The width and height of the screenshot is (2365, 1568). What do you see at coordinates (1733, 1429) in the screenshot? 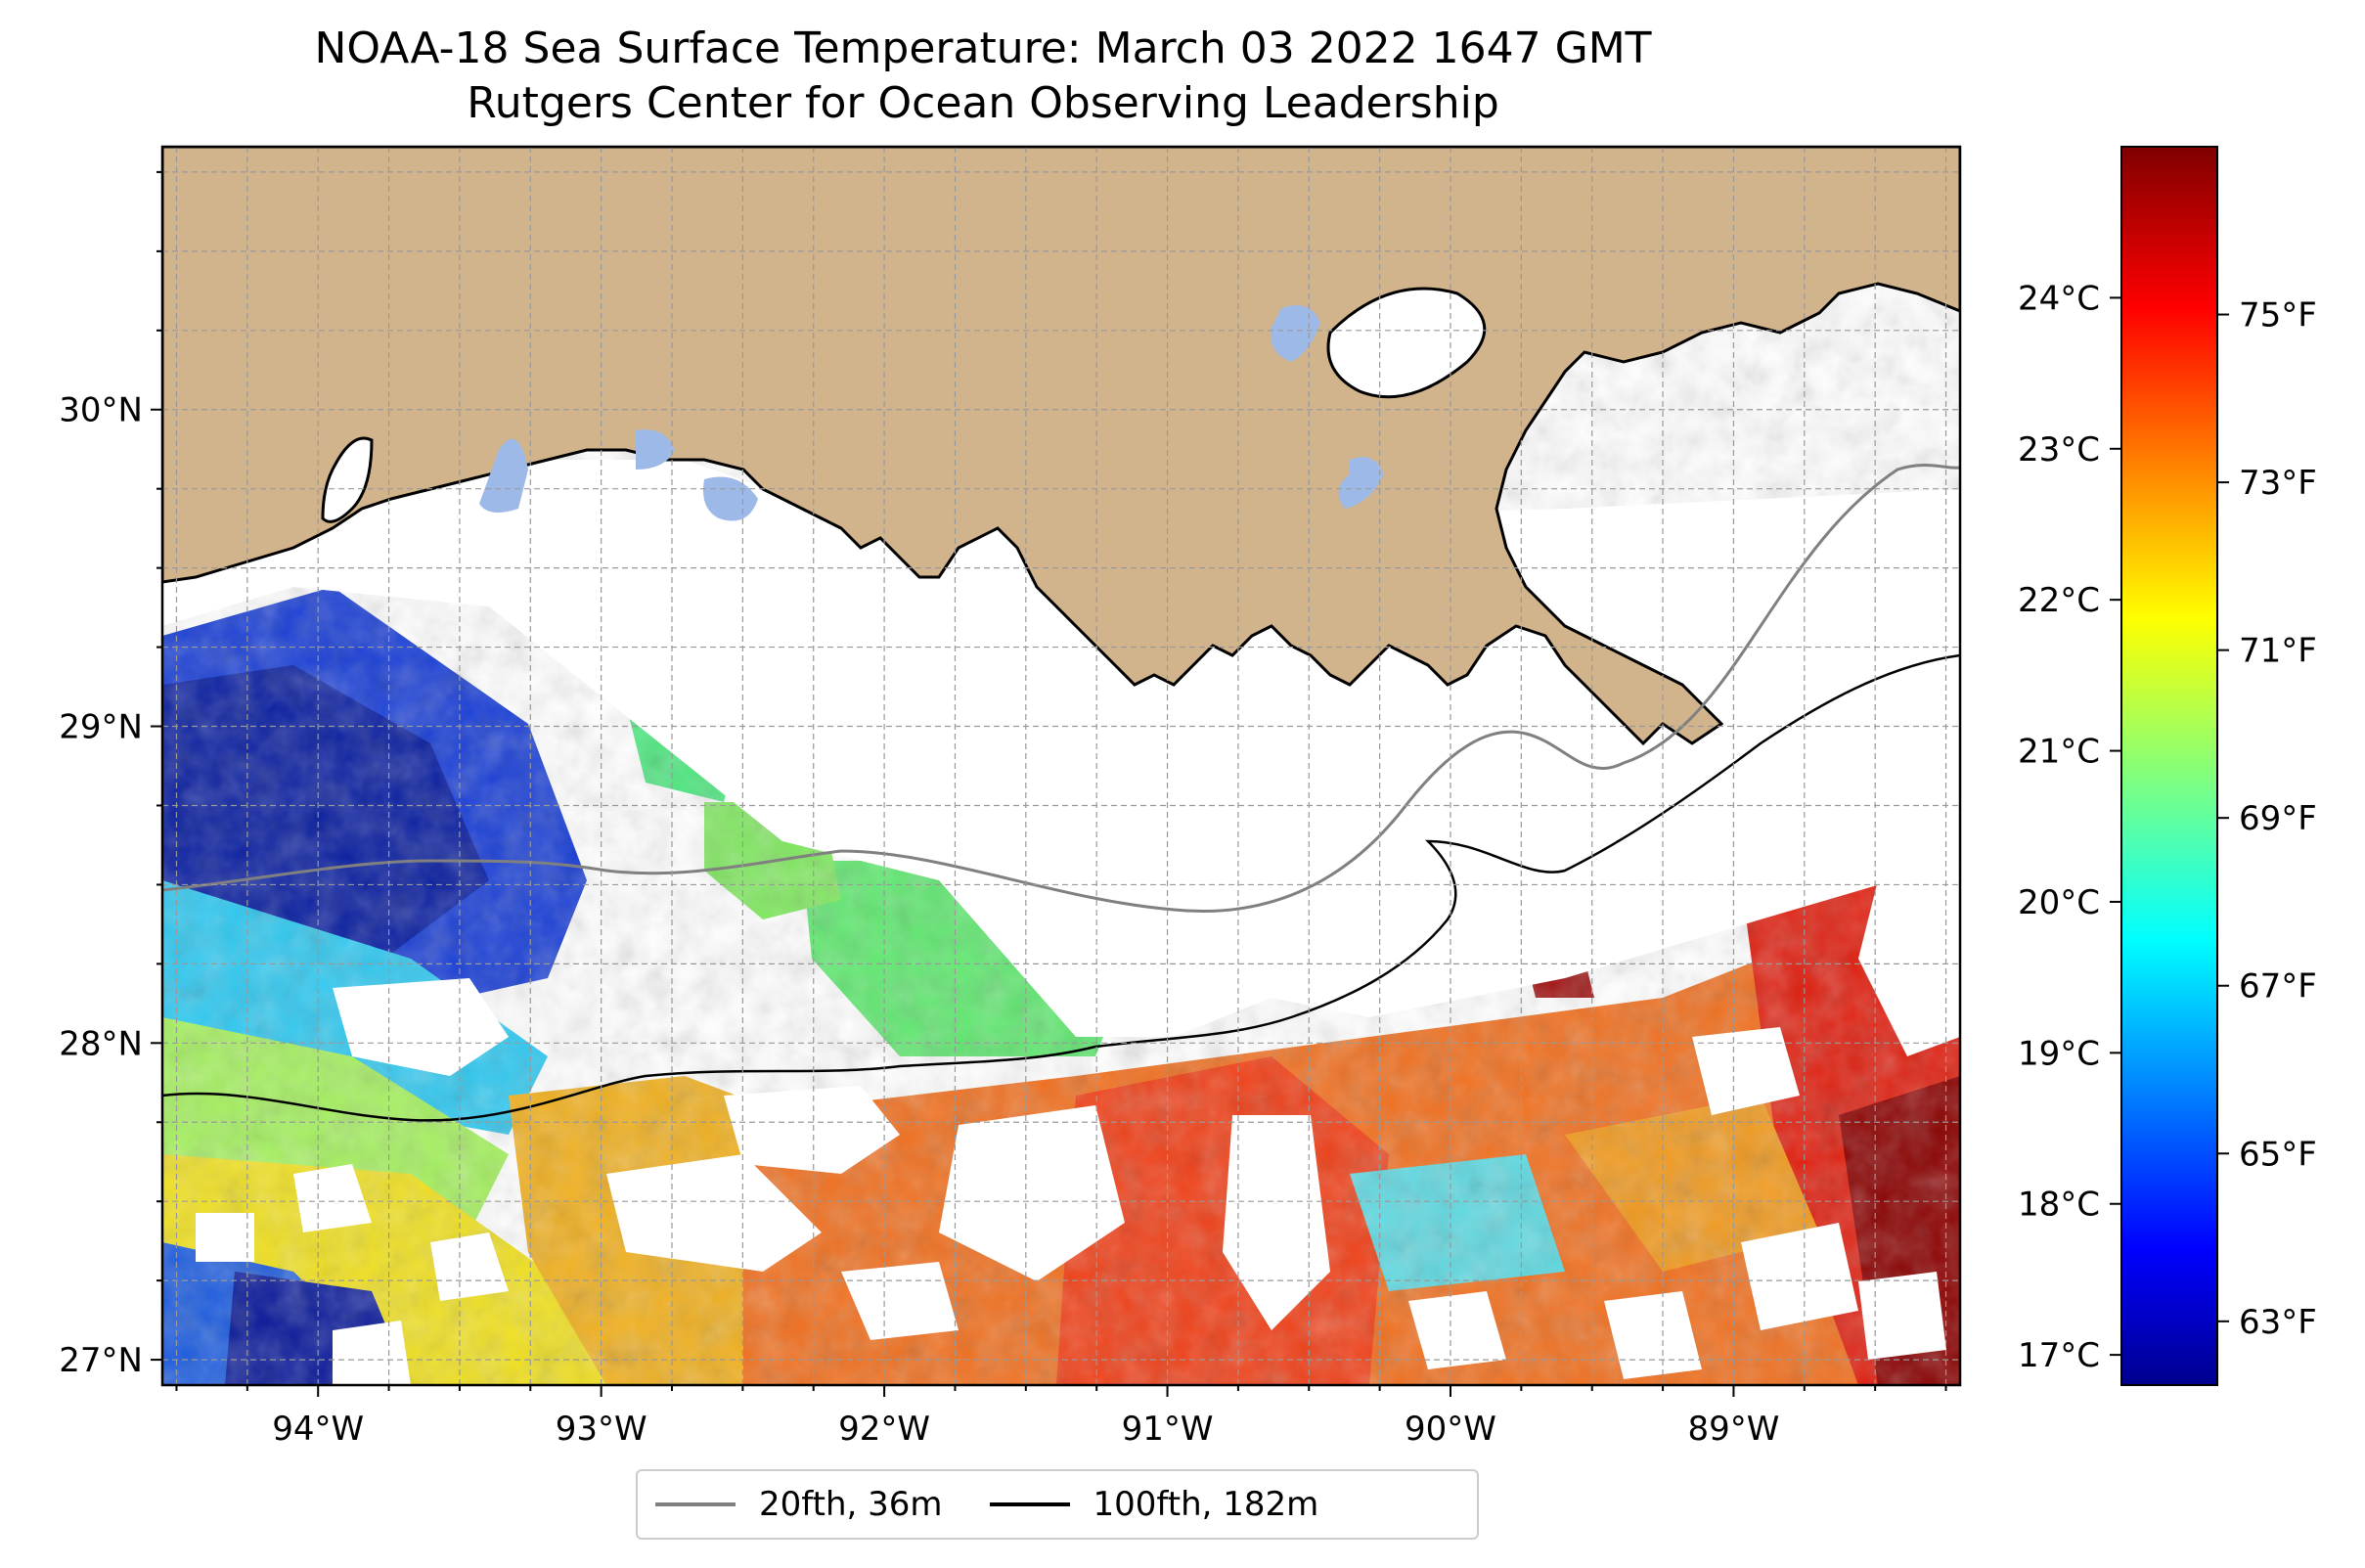
I see `lon-tick-label: 89°W` at bounding box center [1733, 1429].